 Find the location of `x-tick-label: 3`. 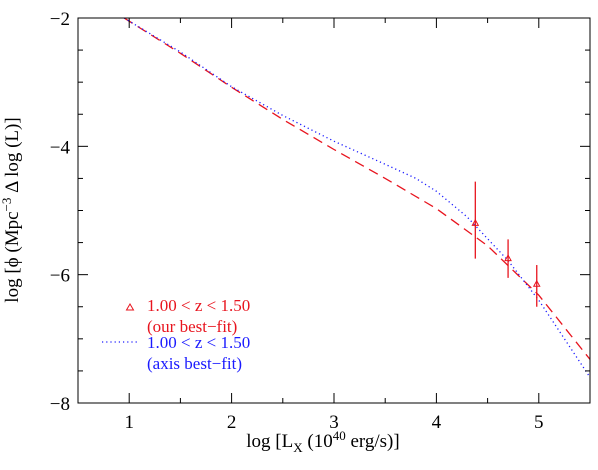

x-tick-label: 3 is located at coordinates (334, 422).